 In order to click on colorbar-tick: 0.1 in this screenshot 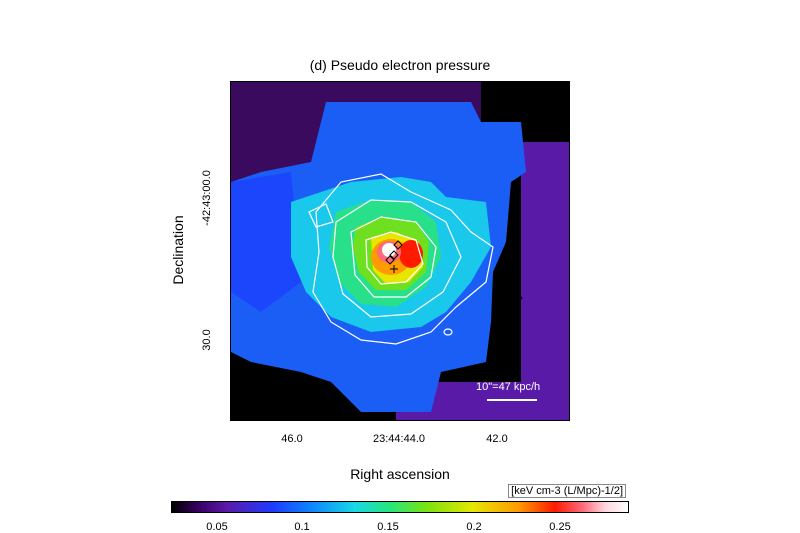, I will do `click(302, 527)`.